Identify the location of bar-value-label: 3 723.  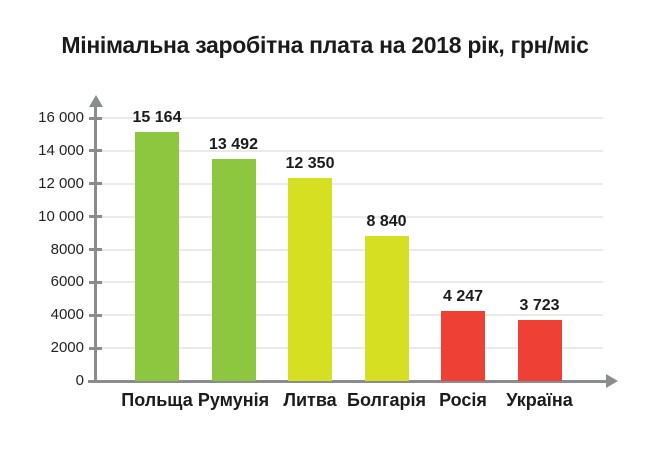
(539, 305).